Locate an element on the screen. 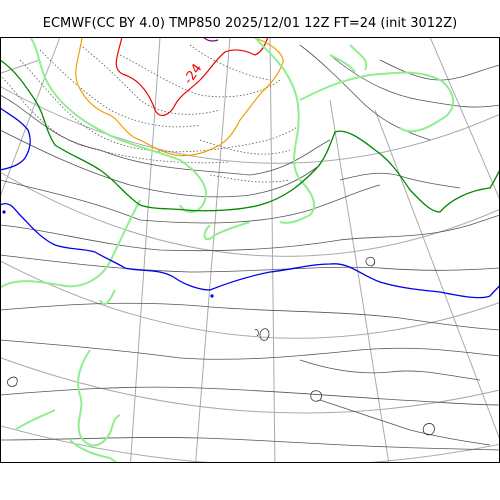 Image resolution: width=500 pixels, height=500 pixels. isotherm-orange is located at coordinates (179, 97).